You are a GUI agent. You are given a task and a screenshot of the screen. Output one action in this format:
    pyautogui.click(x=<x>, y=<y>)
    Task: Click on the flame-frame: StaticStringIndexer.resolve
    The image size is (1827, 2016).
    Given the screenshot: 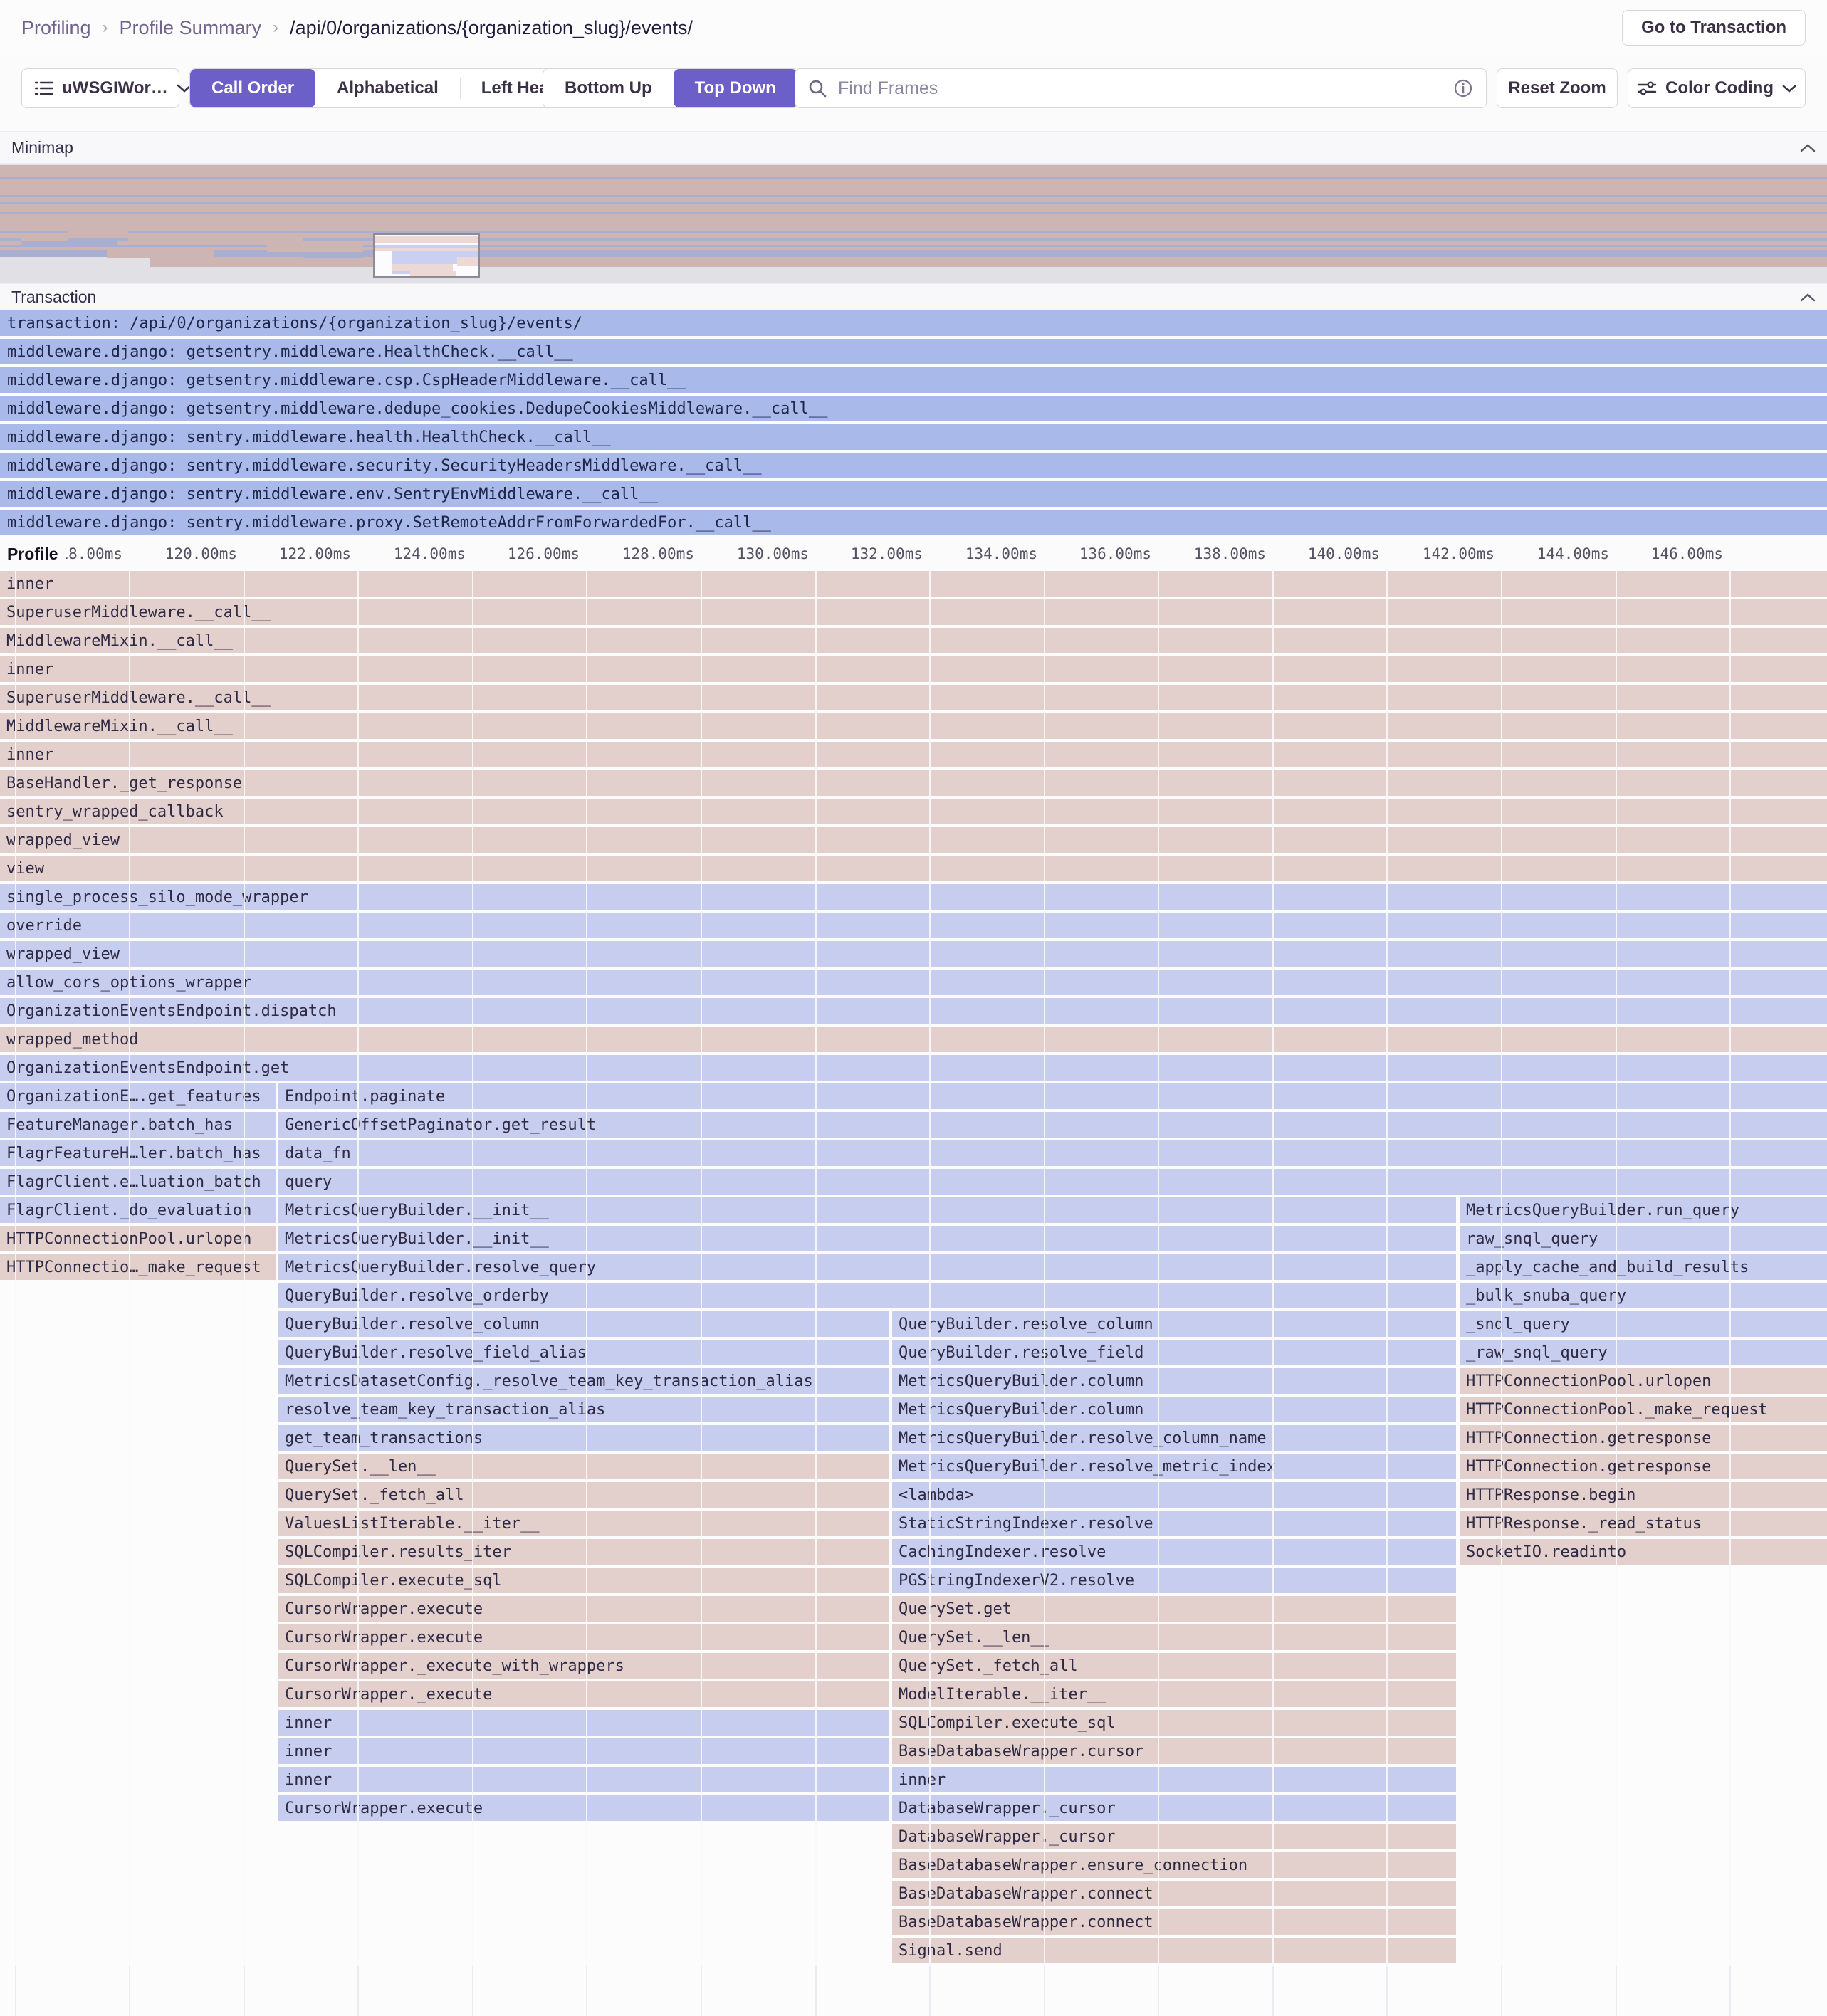 What is the action you would take?
    pyautogui.click(x=1174, y=1523)
    